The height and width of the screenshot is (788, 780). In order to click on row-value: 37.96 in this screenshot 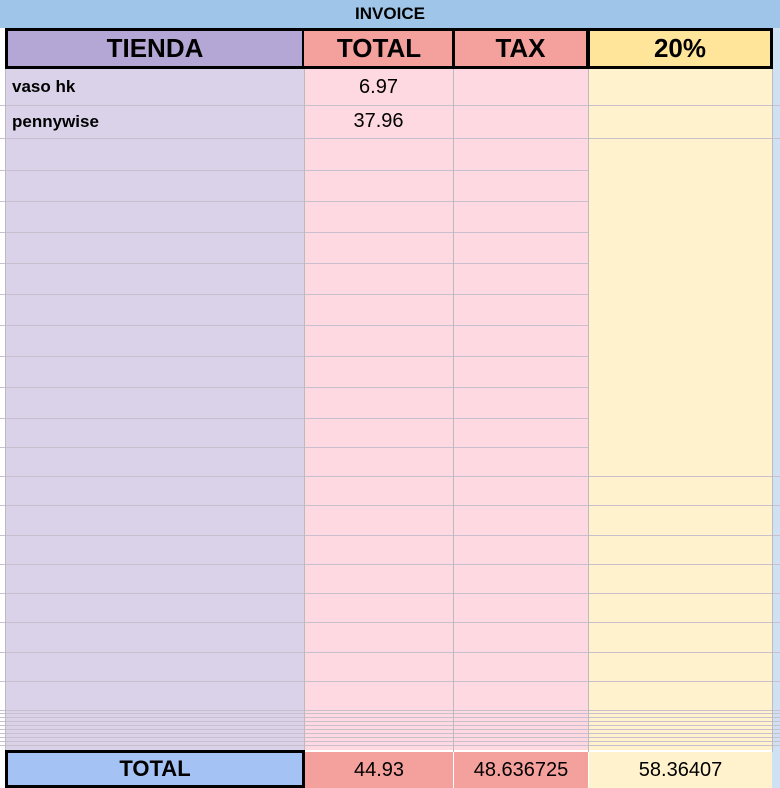, I will do `click(378, 121)`.